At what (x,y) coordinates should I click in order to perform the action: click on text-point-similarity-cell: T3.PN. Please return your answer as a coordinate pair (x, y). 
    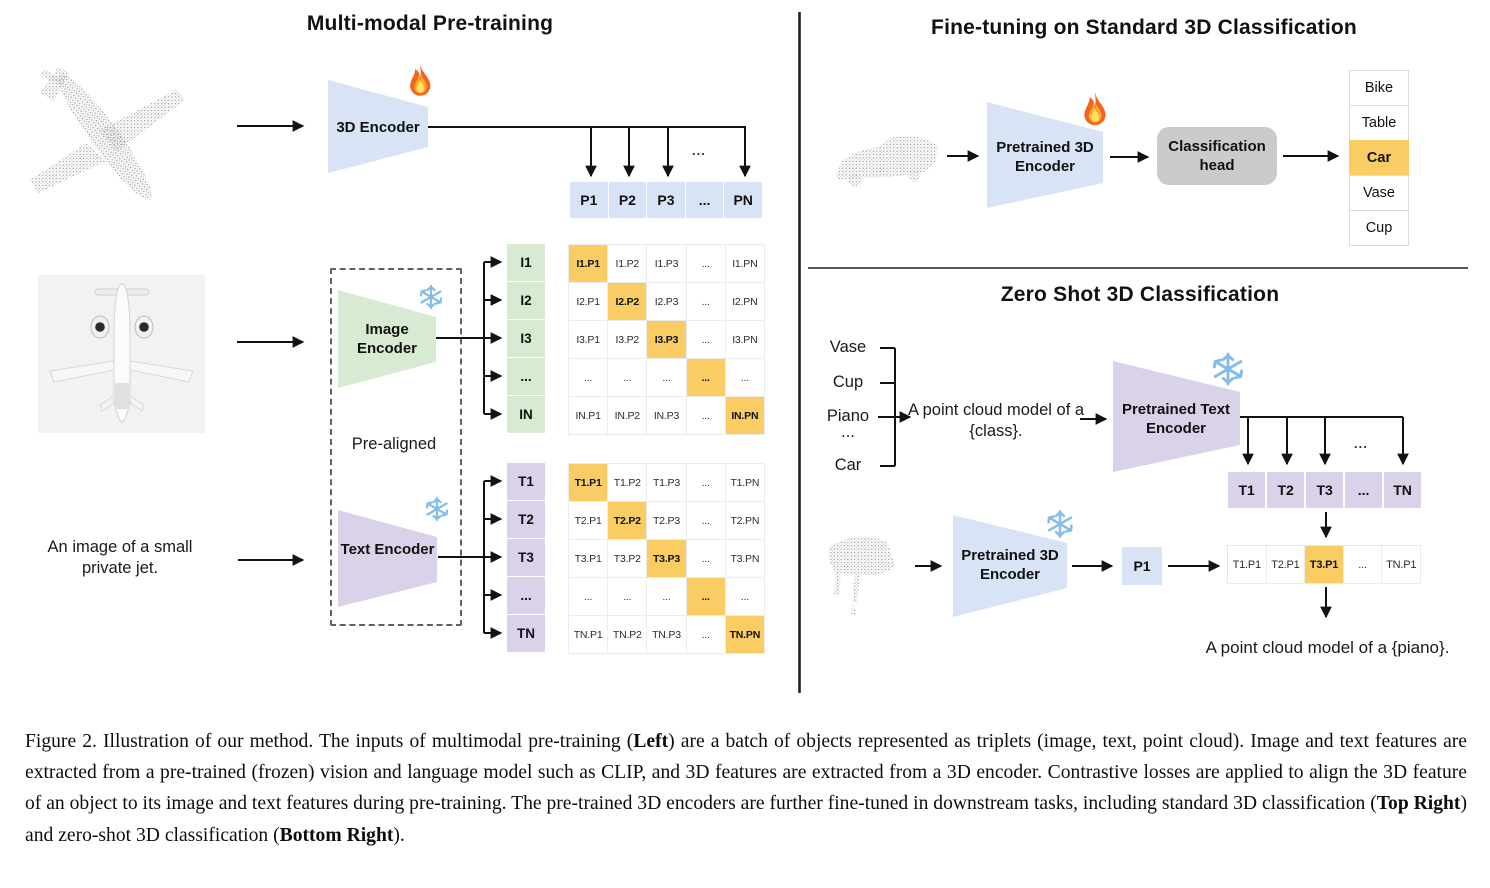
    Looking at the image, I should click on (745, 559).